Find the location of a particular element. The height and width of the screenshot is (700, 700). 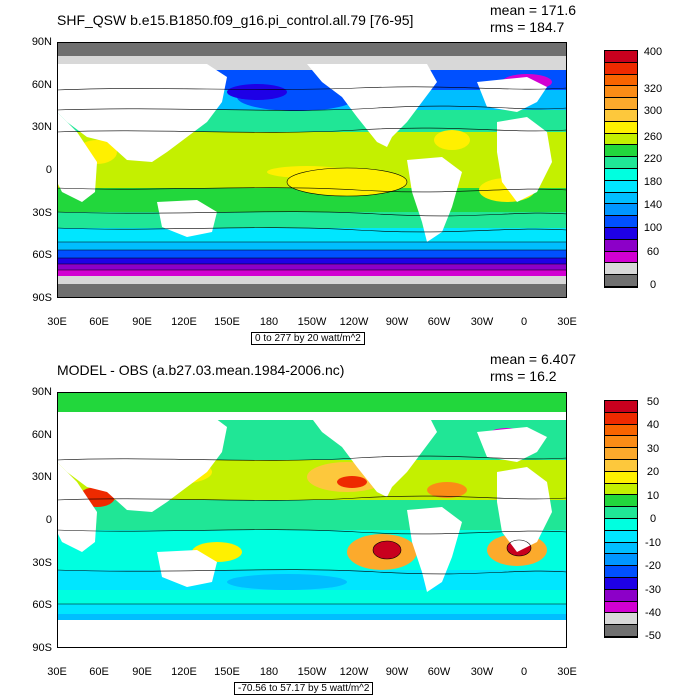

panel2-colorbar is located at coordinates (621, 519).